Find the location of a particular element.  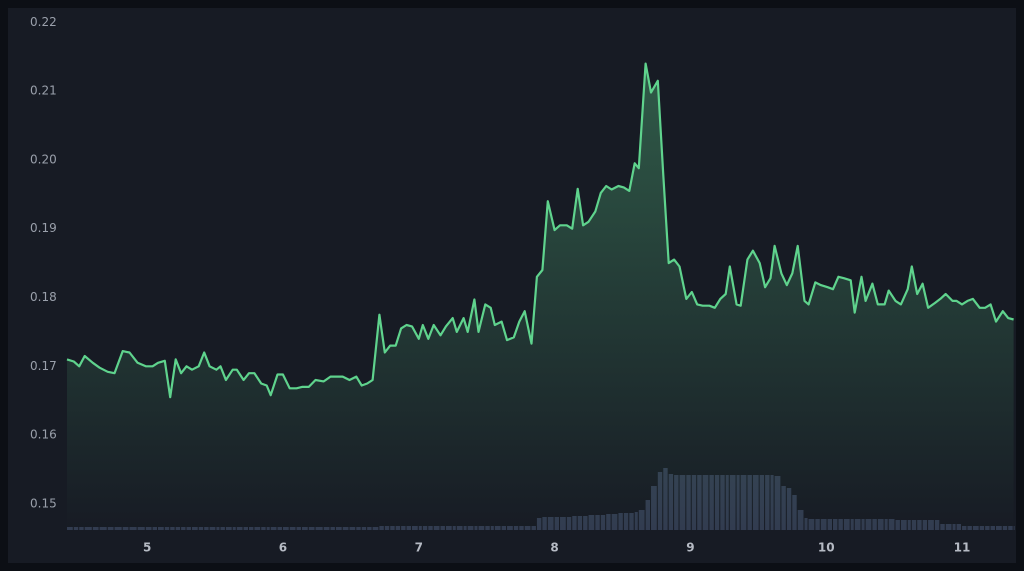

x-tick-label: 9 is located at coordinates (690, 548).